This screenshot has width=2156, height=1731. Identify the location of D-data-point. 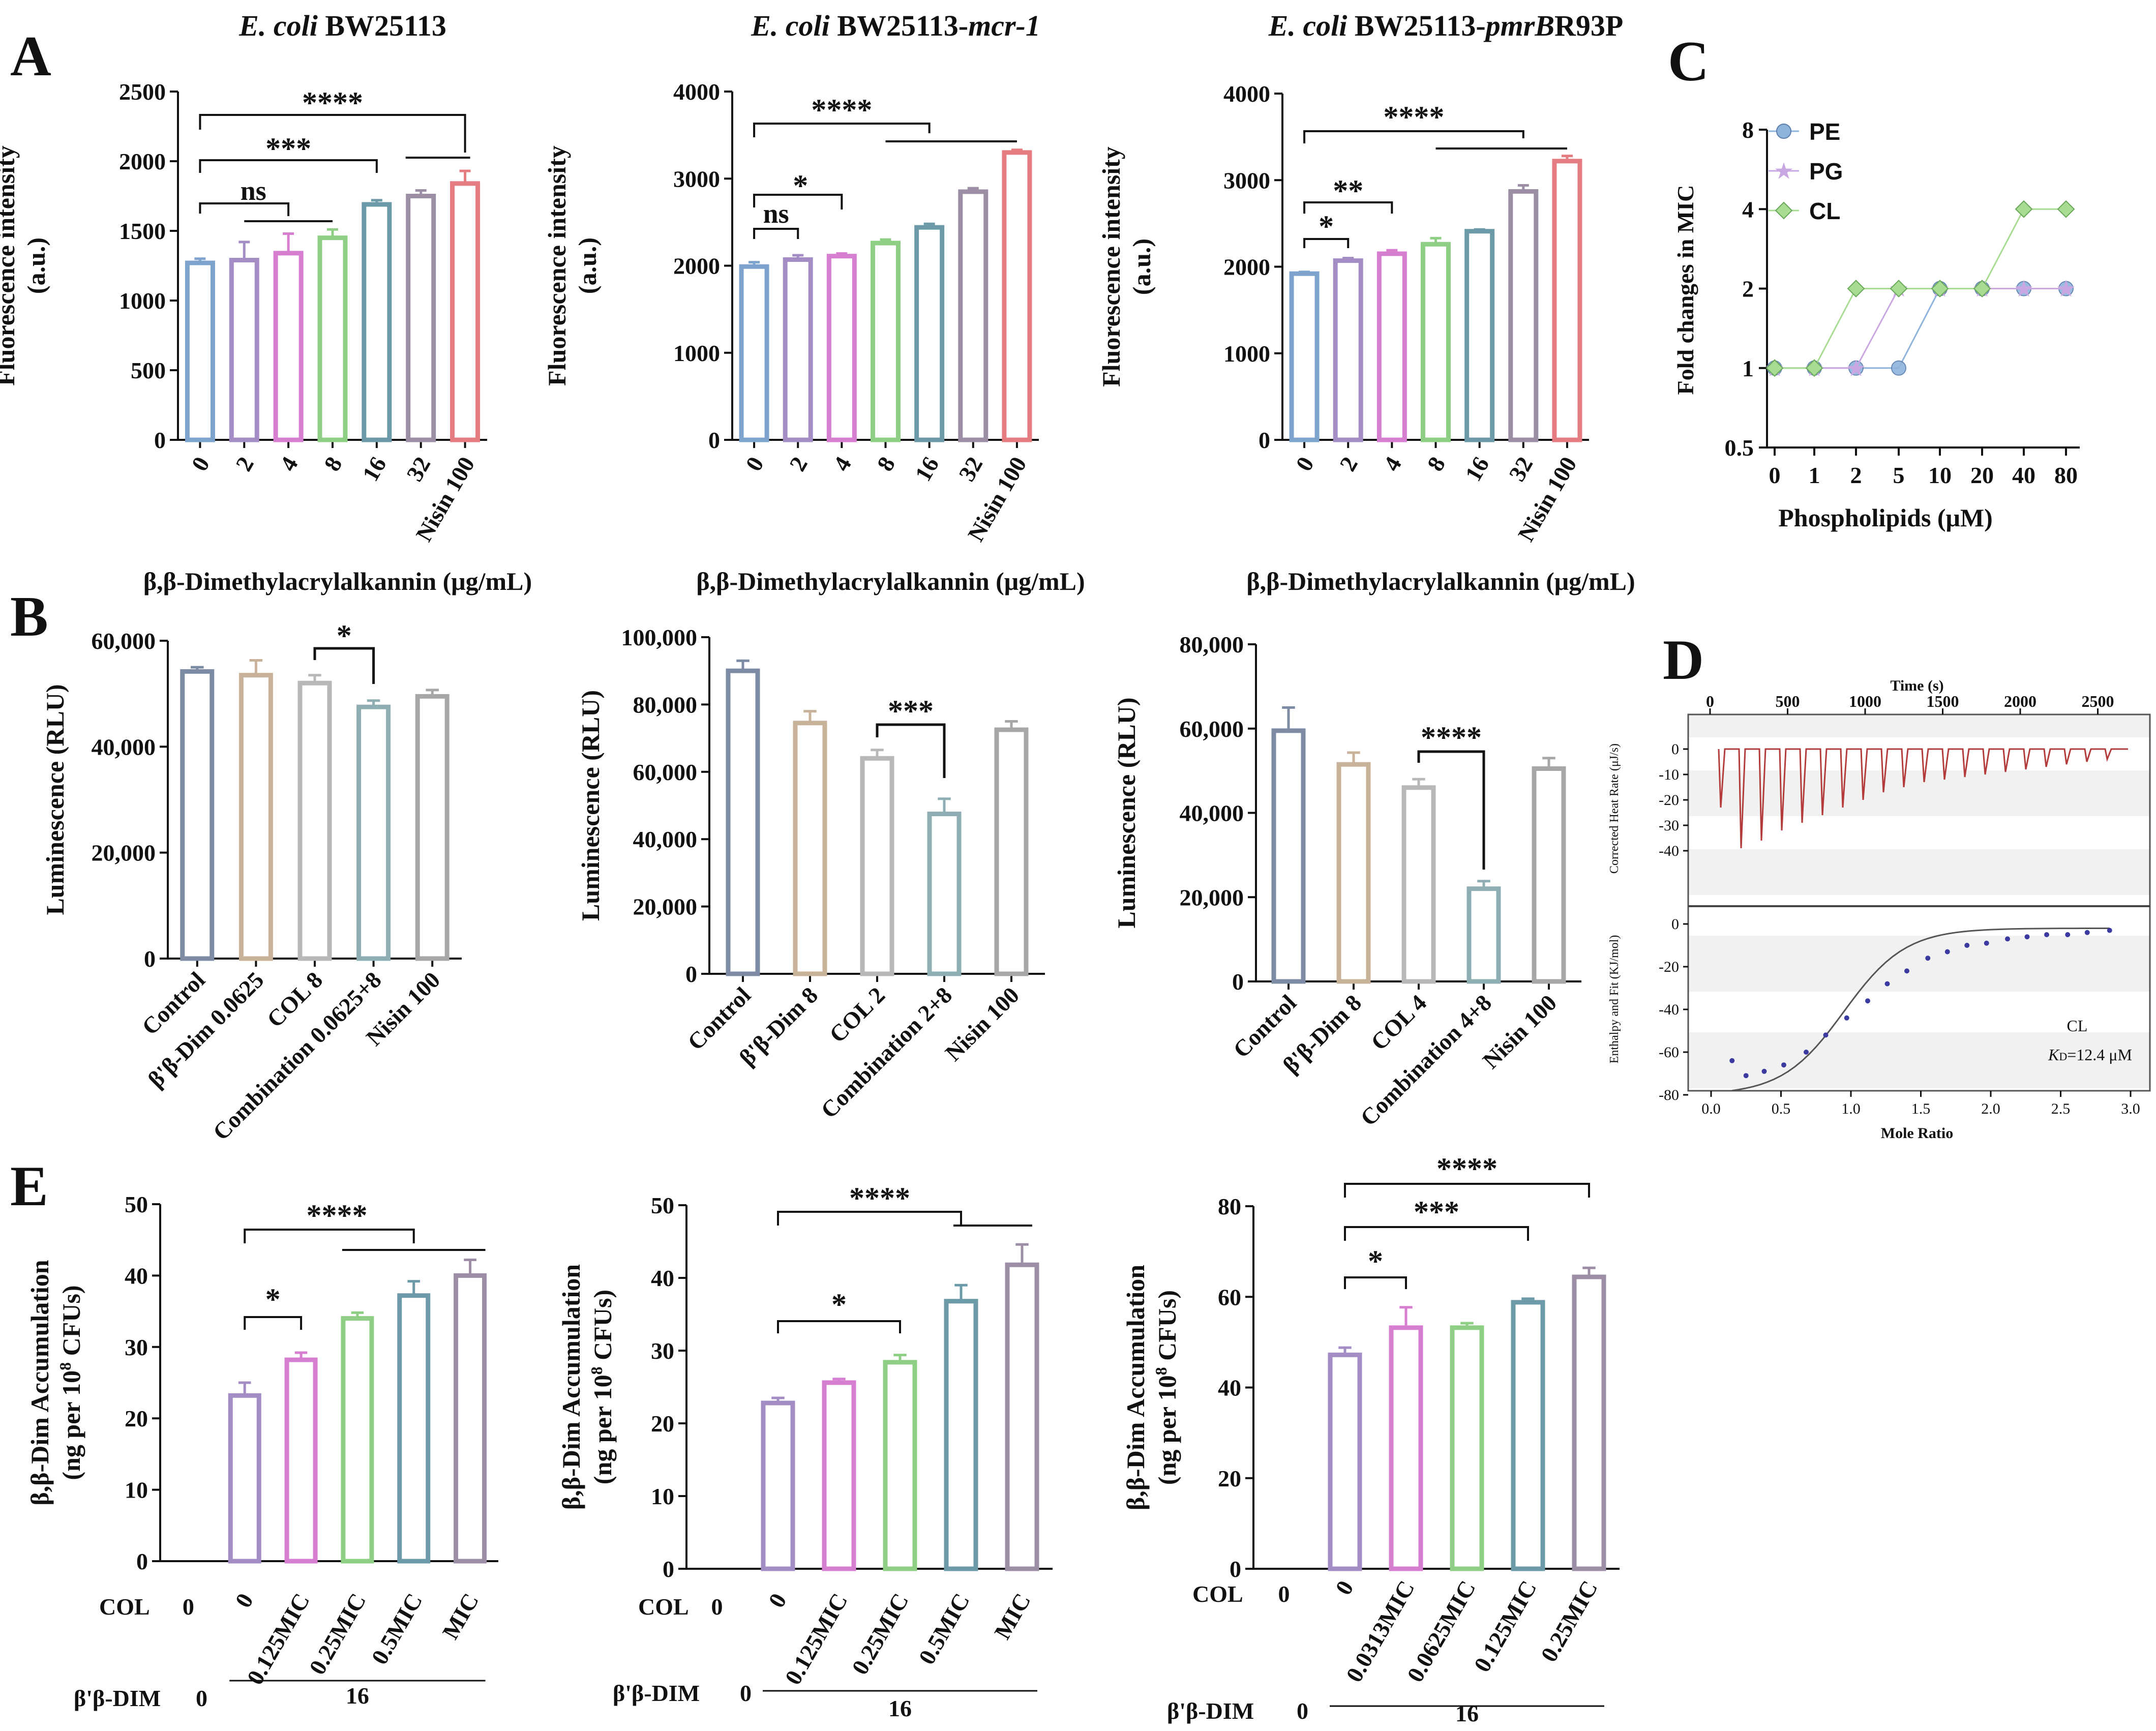
(1847, 1018).